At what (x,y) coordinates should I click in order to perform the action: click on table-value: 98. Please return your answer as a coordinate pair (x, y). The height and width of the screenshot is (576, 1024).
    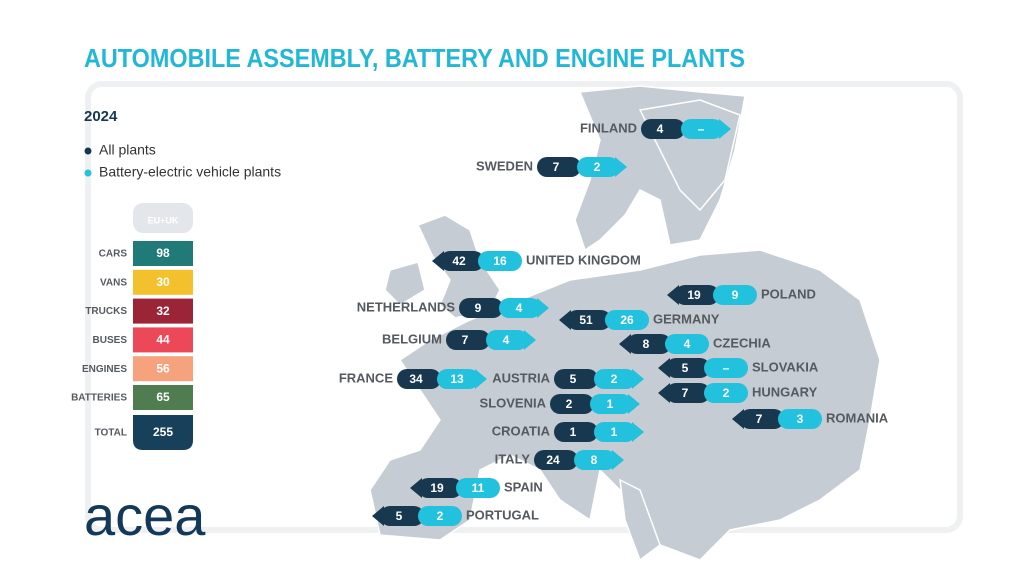
    Looking at the image, I should click on (163, 253).